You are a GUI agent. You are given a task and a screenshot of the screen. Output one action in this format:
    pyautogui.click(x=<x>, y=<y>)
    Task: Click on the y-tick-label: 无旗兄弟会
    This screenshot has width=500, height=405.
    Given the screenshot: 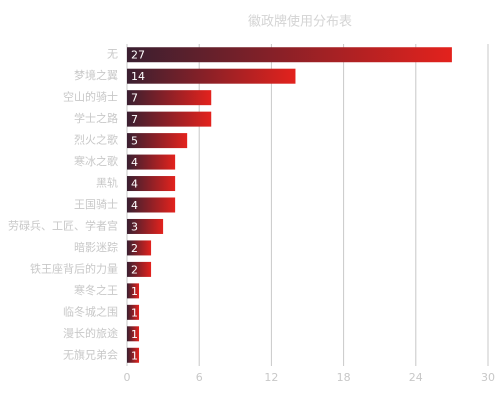 What is the action you would take?
    pyautogui.click(x=90, y=354)
    